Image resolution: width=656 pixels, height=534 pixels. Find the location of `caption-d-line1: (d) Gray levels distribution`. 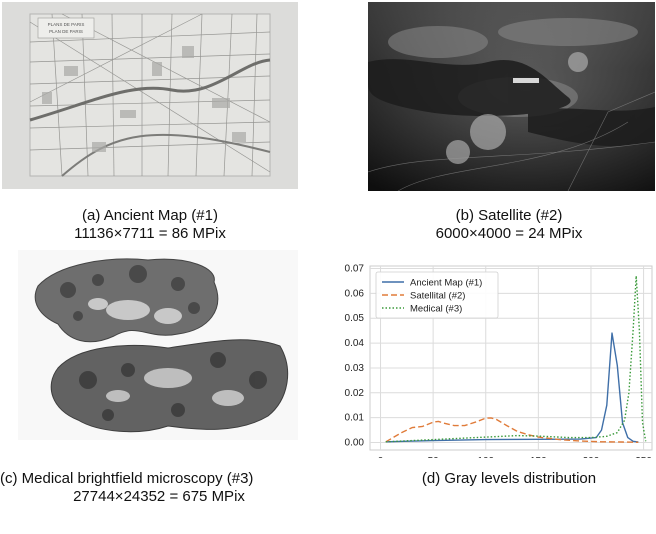

caption-d-line1: (d) Gray levels distribution is located at coordinates (509, 478).